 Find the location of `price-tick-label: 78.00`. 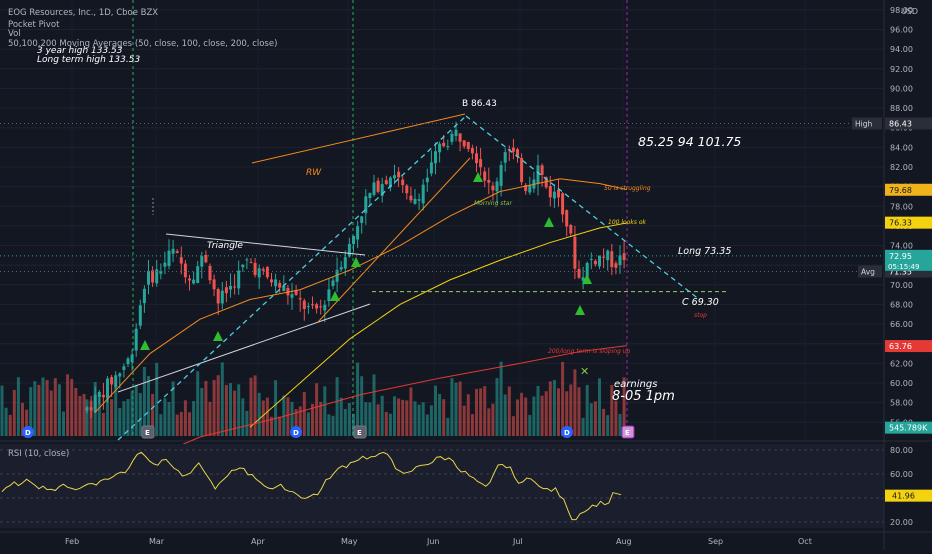

price-tick-label: 78.00 is located at coordinates (901, 206).